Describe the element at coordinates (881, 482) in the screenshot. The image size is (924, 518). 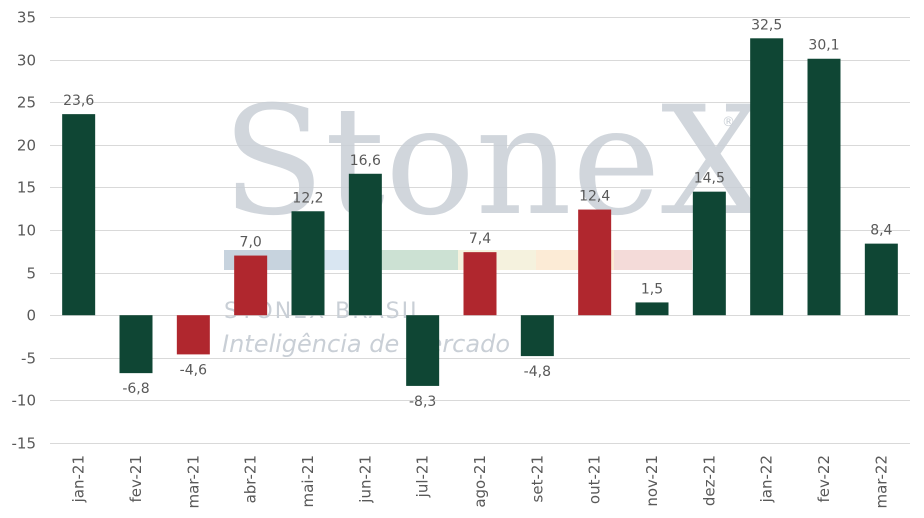
I see `x-tick-label: mar-22` at that location.